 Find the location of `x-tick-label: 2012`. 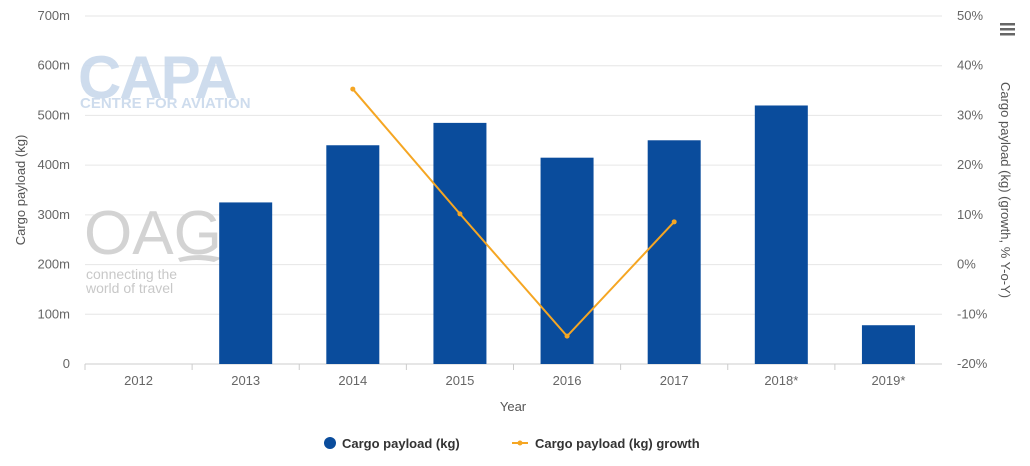

x-tick-label: 2012 is located at coordinates (138, 380).